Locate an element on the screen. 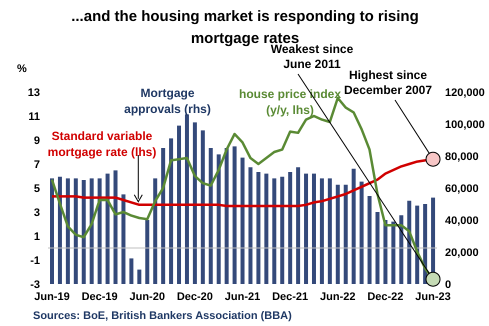  x-tick-label: Dec-19 is located at coordinates (100, 296).